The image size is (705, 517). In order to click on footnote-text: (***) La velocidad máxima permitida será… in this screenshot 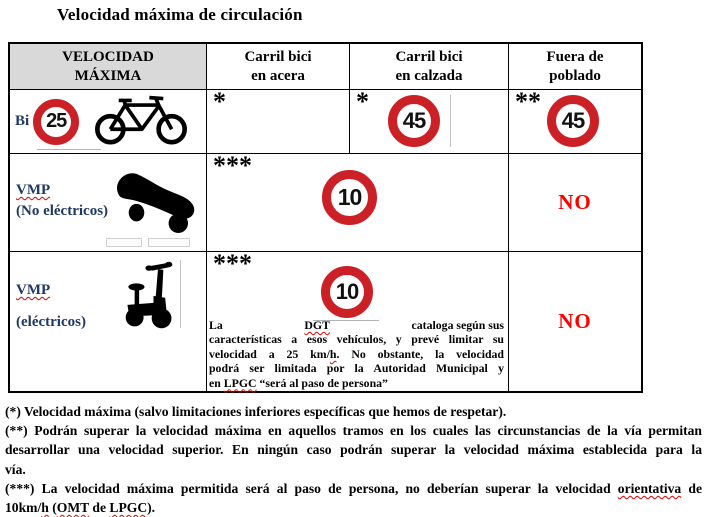, I will do `click(311, 488)`.